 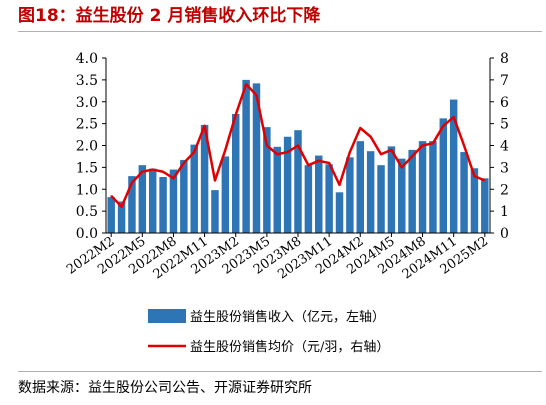 What do you see at coordinates (87, 234) in the screenshot?
I see `left-tick-label: 0.0` at bounding box center [87, 234].